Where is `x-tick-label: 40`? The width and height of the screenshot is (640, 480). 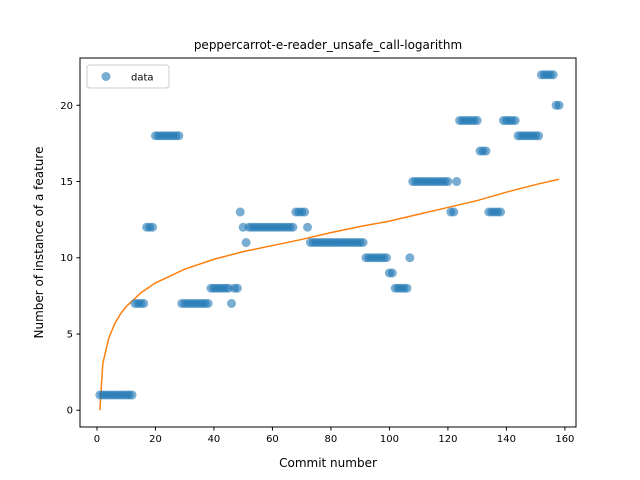
x-tick-label: 40 is located at coordinates (214, 439).